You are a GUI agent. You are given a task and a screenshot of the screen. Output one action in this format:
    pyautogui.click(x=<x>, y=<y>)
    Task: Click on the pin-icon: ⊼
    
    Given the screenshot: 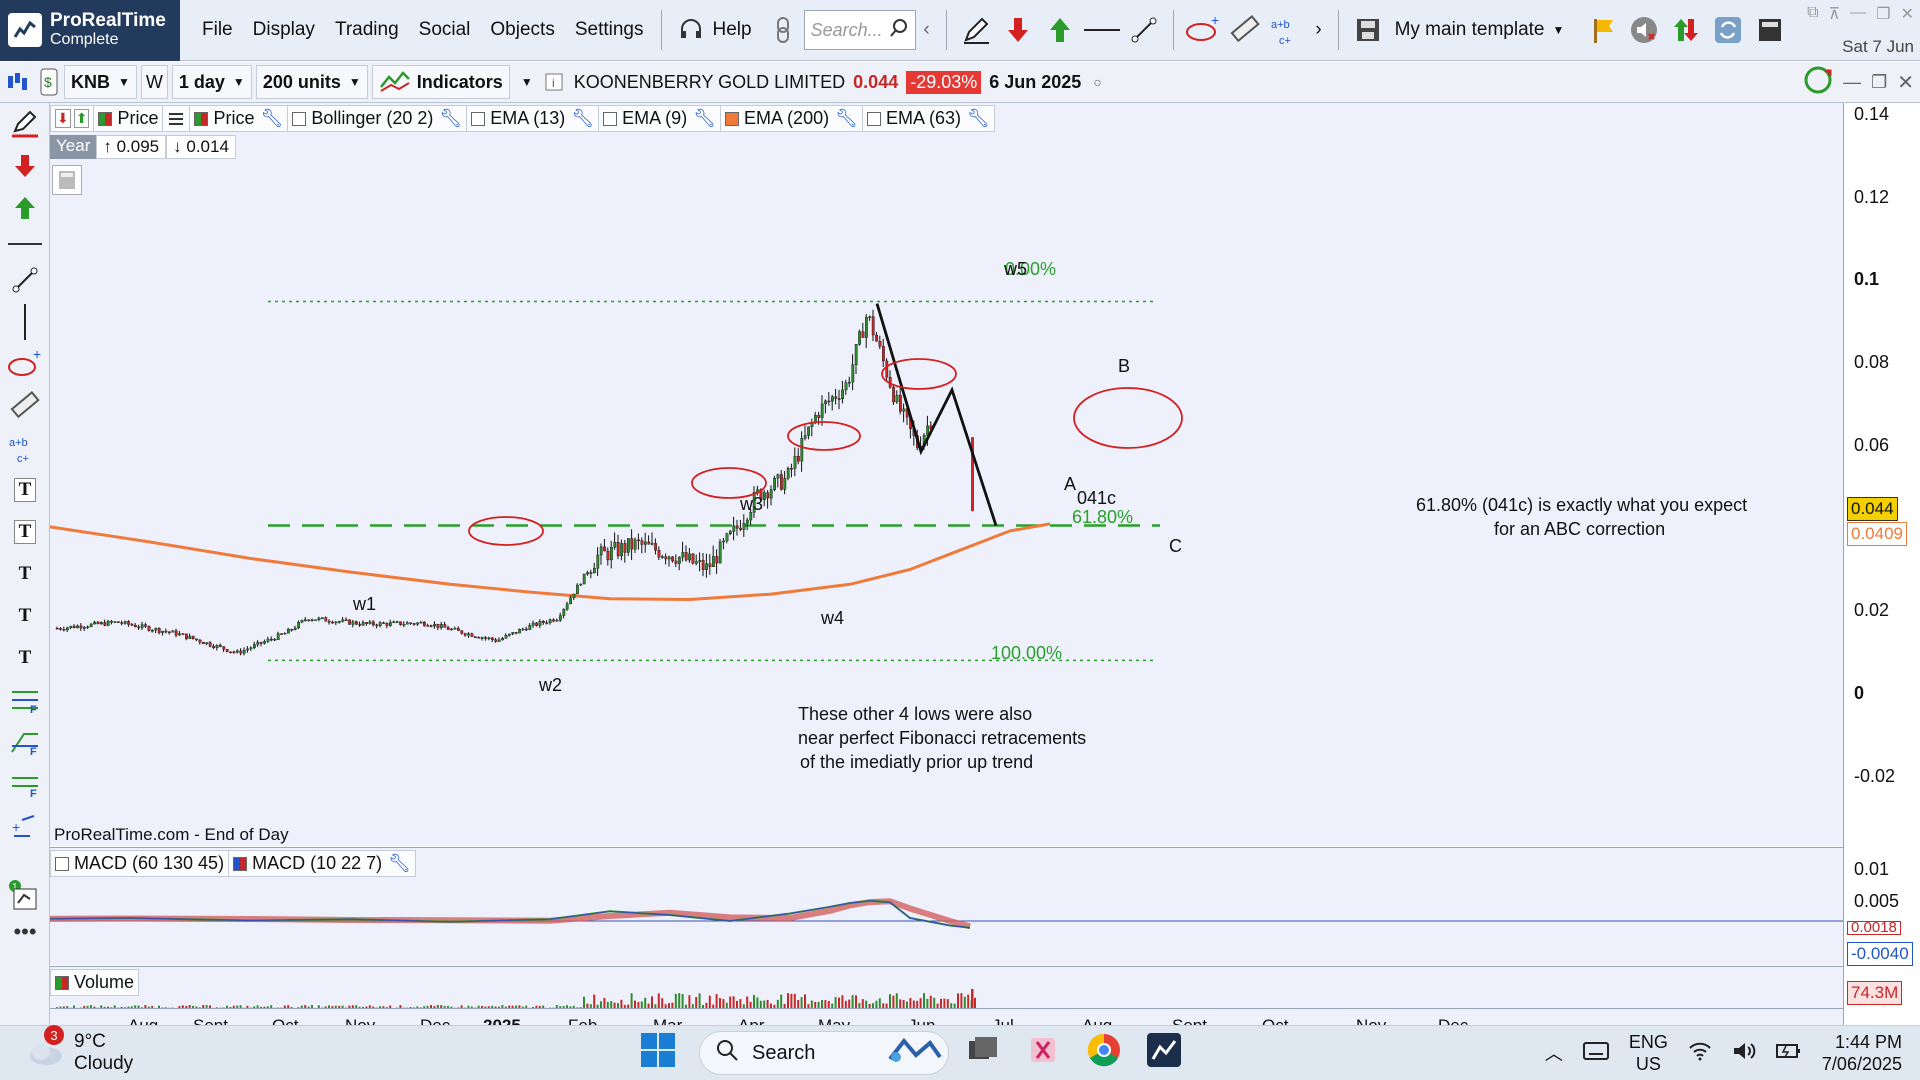 What is the action you would take?
    pyautogui.click(x=1834, y=14)
    